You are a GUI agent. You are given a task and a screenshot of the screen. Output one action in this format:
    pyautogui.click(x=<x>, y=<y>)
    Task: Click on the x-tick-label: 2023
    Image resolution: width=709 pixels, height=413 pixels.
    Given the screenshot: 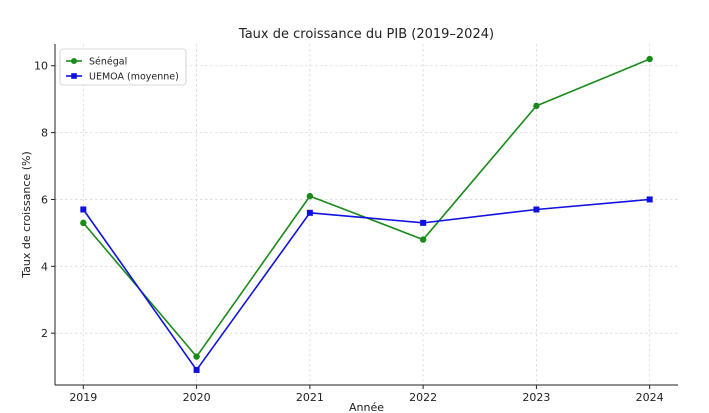 What is the action you would take?
    pyautogui.click(x=536, y=397)
    